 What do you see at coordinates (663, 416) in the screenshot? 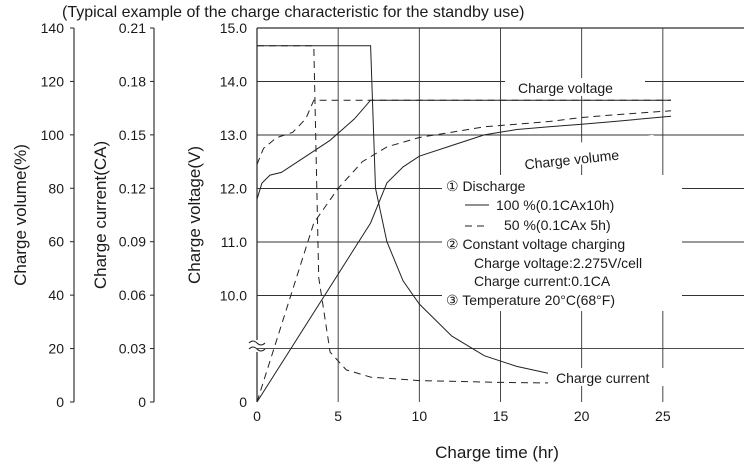
I see `x-tick-label: 25` at bounding box center [663, 416].